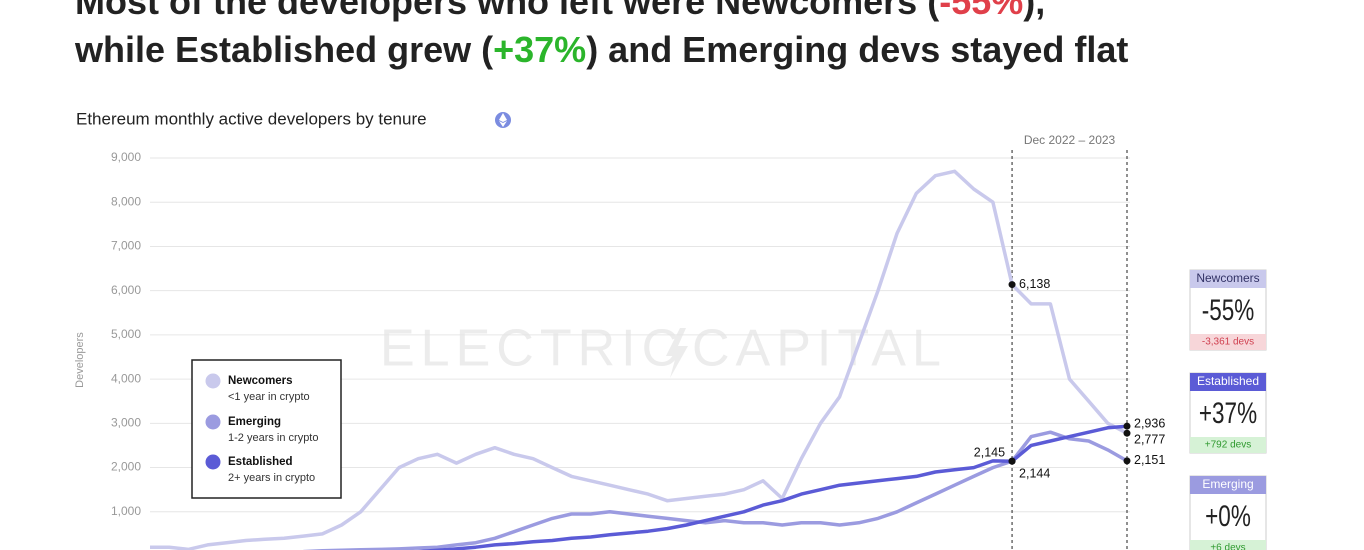 This screenshot has width=1364, height=550. I want to click on data-label: 2,936, so click(1149, 423).